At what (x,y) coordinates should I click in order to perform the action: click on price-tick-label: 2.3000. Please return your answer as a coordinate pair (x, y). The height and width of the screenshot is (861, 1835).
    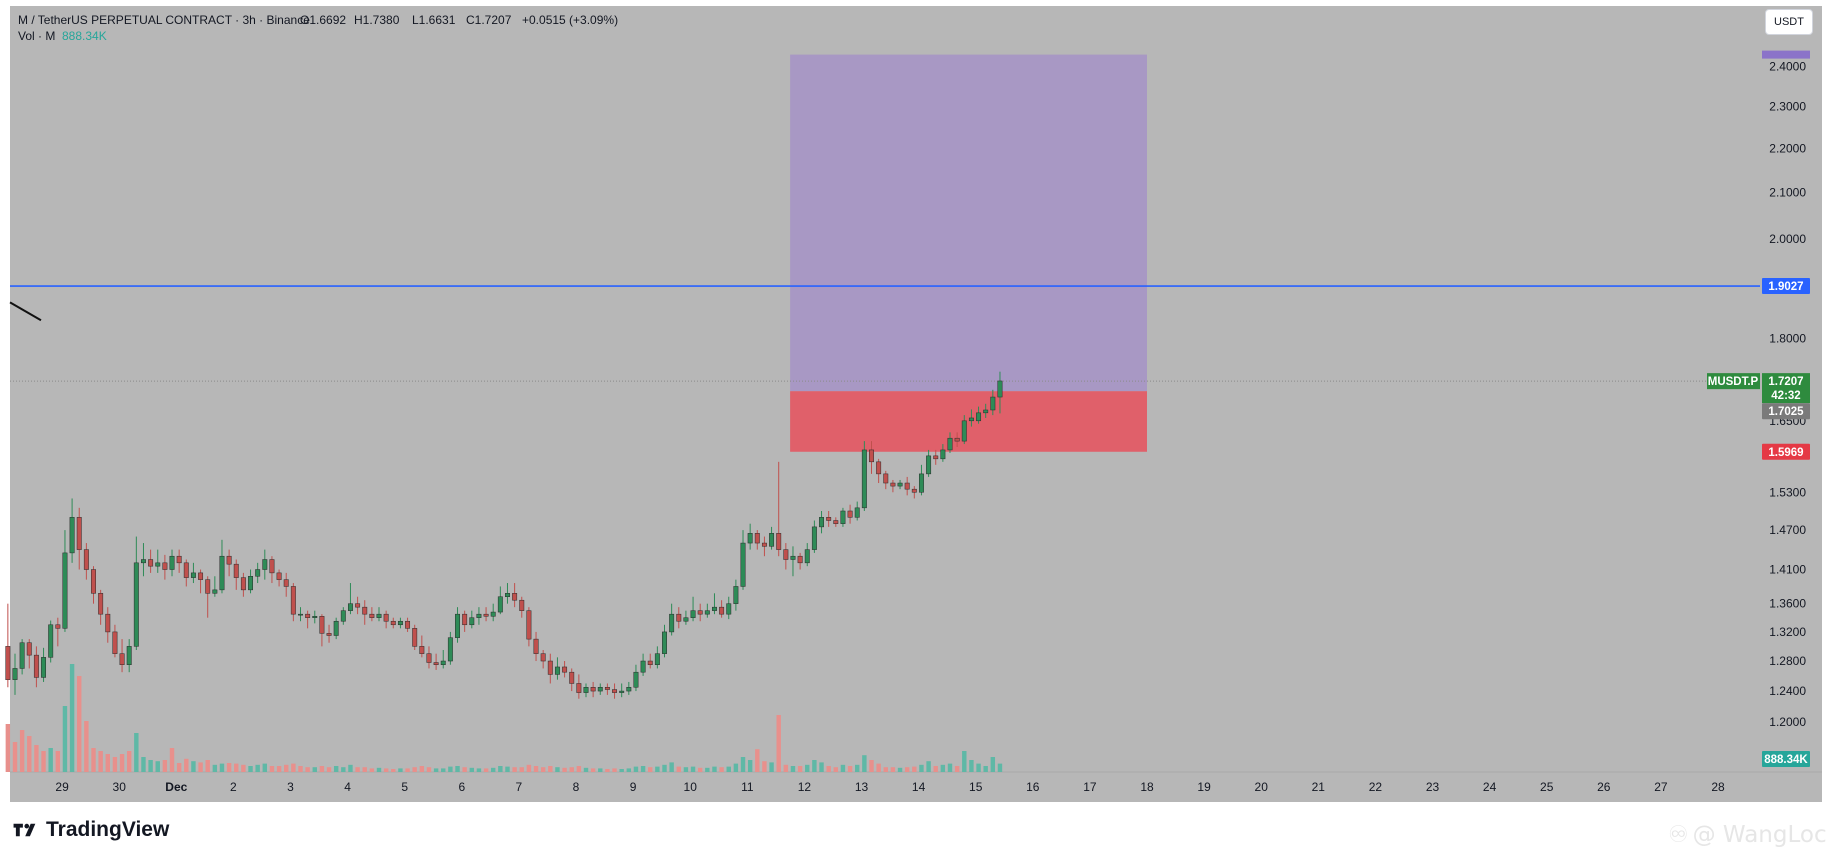
    Looking at the image, I should click on (1787, 107).